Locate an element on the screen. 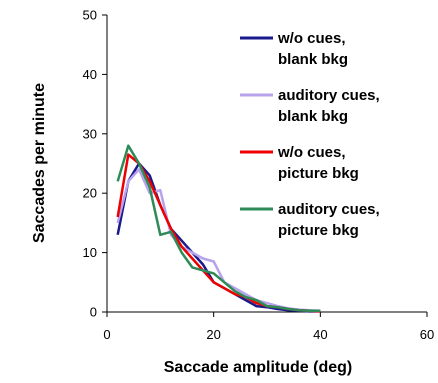  legend-label-1: w/o cues, is located at coordinates (311, 38).